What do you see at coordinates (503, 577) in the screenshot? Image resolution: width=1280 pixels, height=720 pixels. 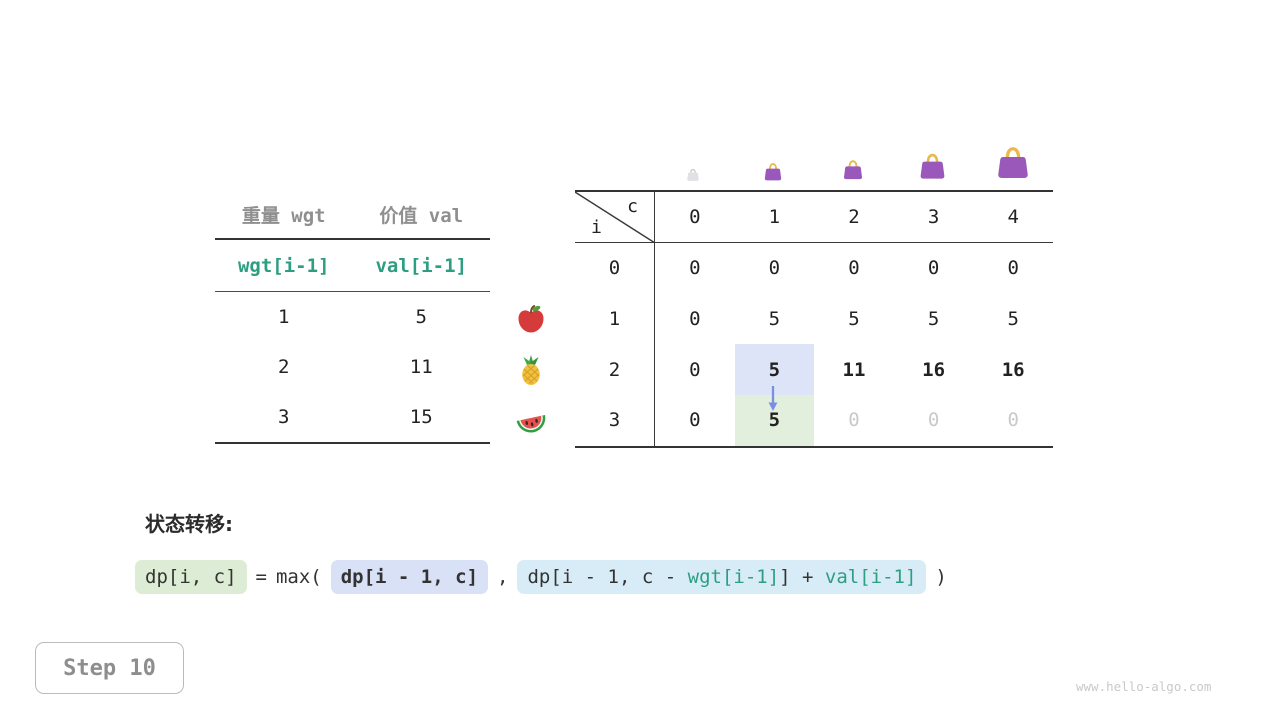 I see `comma: ,` at bounding box center [503, 577].